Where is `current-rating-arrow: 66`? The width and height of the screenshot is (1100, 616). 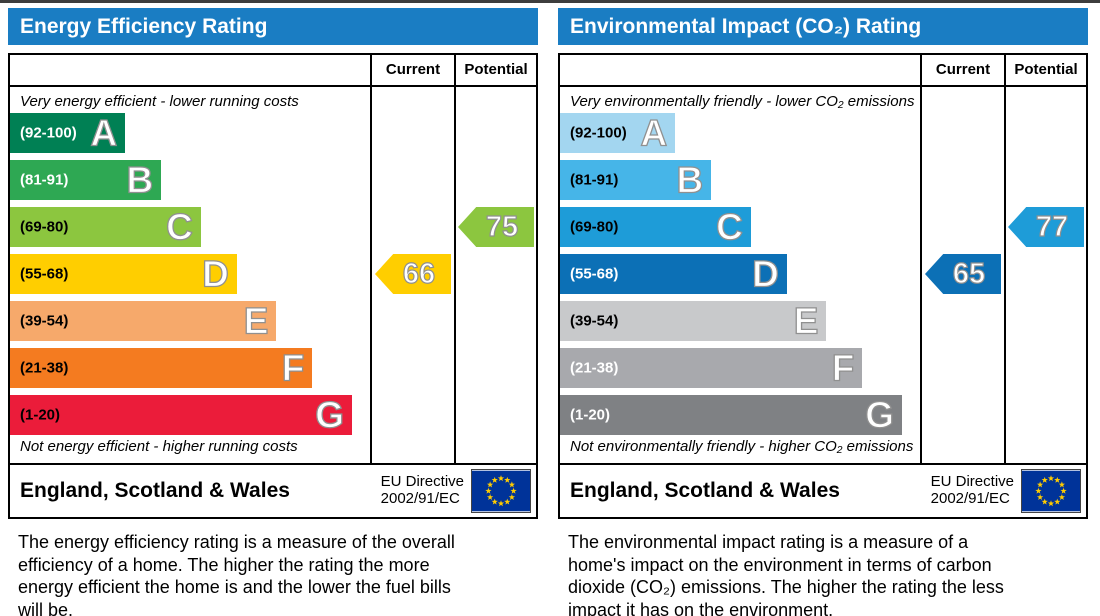
current-rating-arrow: 66 is located at coordinates (413, 274).